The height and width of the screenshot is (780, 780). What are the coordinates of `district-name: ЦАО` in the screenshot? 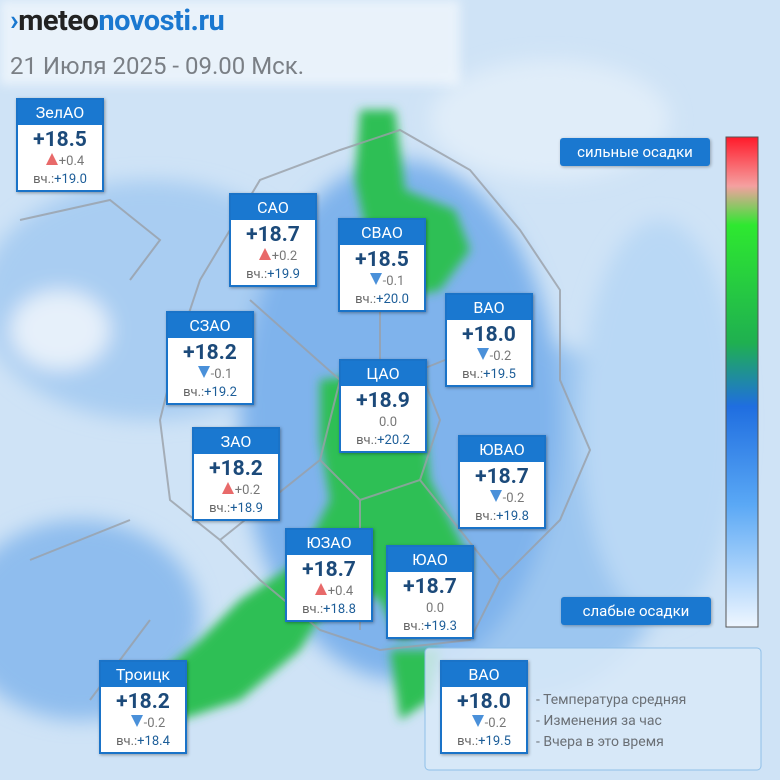 It's located at (383, 373).